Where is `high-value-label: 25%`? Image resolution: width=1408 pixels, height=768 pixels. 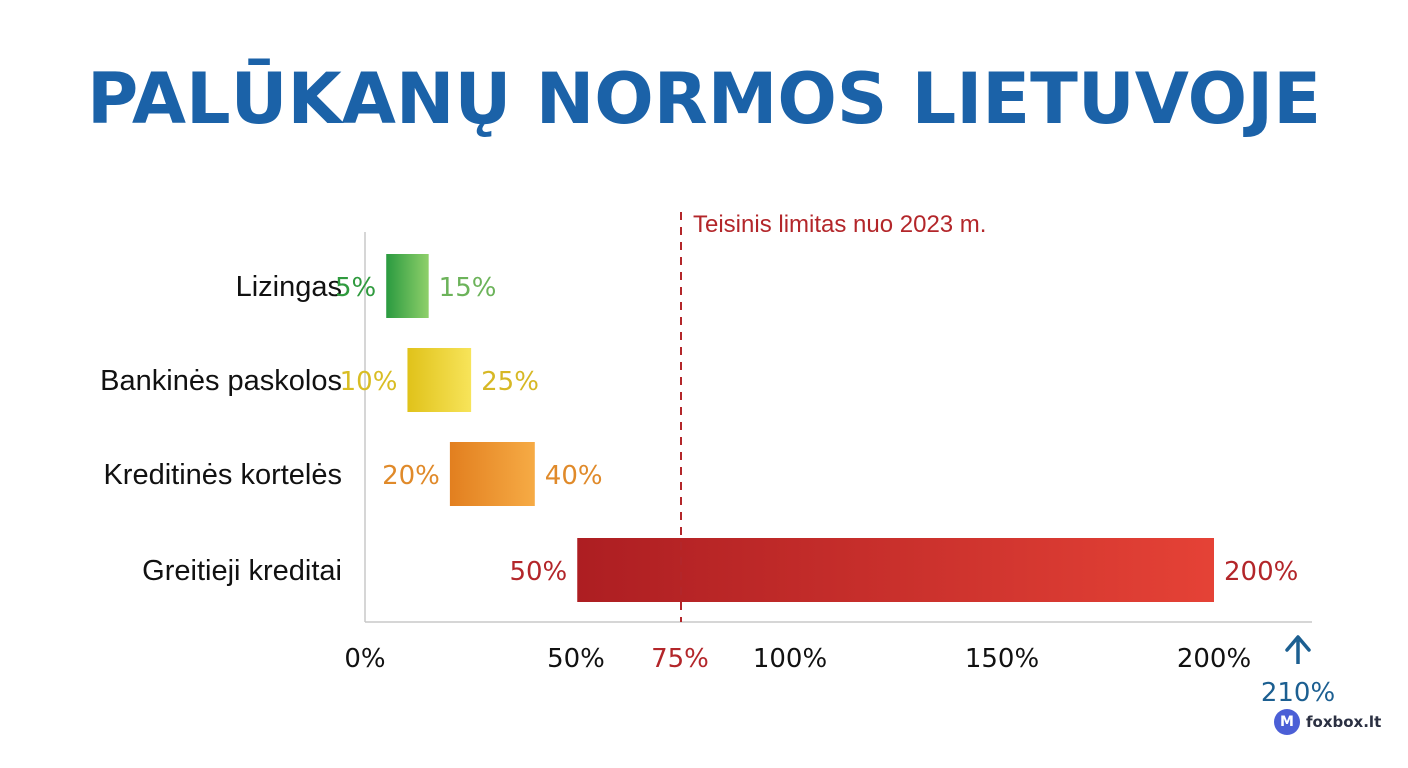 high-value-label: 25% is located at coordinates (510, 382).